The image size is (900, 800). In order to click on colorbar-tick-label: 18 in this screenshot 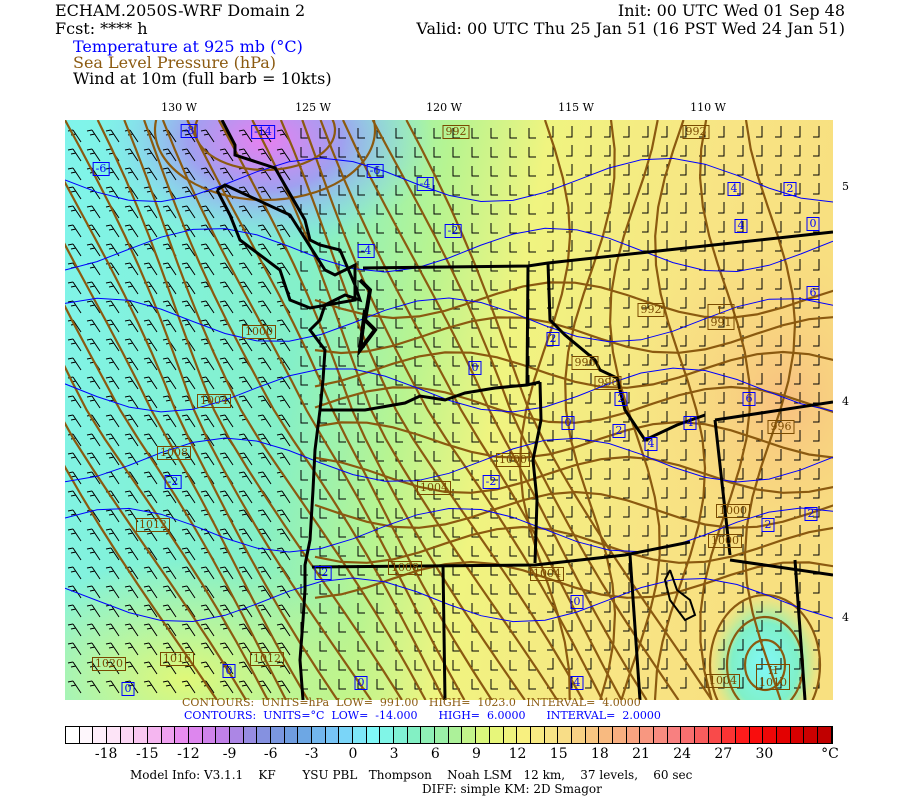, I will do `click(599, 754)`.